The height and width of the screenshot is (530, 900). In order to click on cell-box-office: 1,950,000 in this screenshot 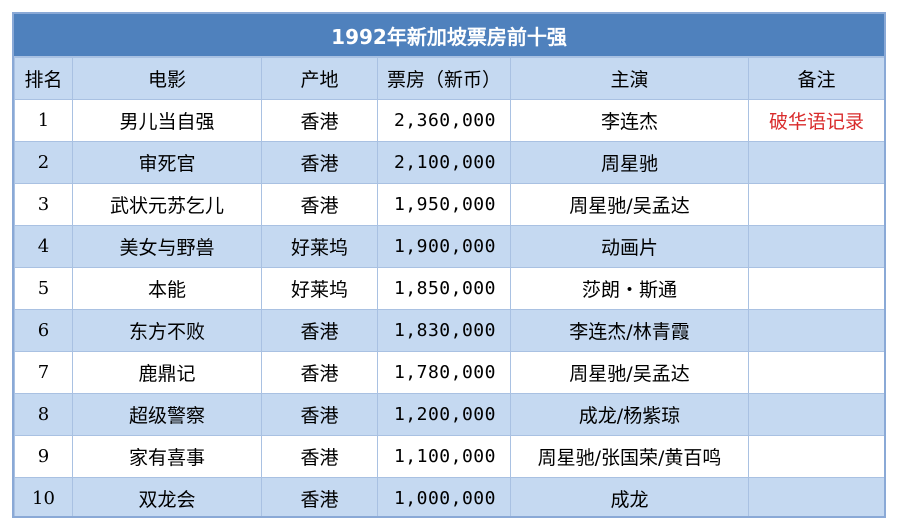, I will do `click(444, 204)`.